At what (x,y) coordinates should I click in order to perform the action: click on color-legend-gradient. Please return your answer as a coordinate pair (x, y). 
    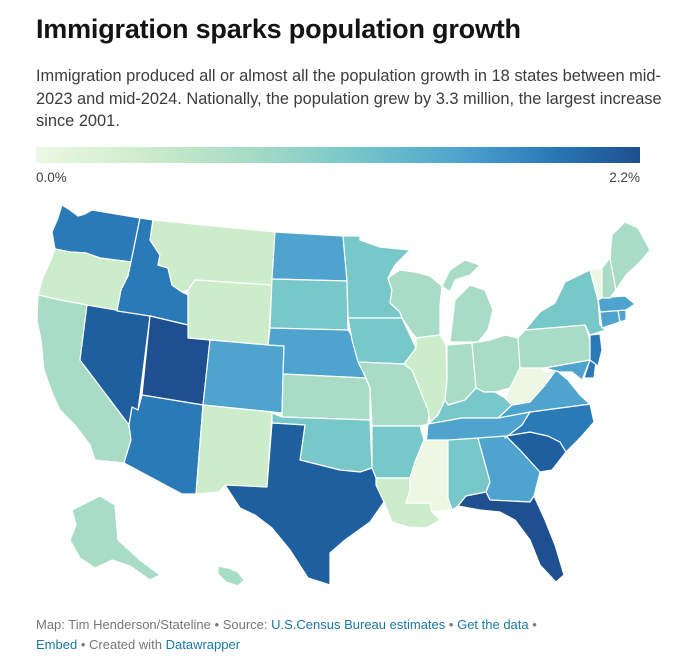
    Looking at the image, I should click on (338, 155).